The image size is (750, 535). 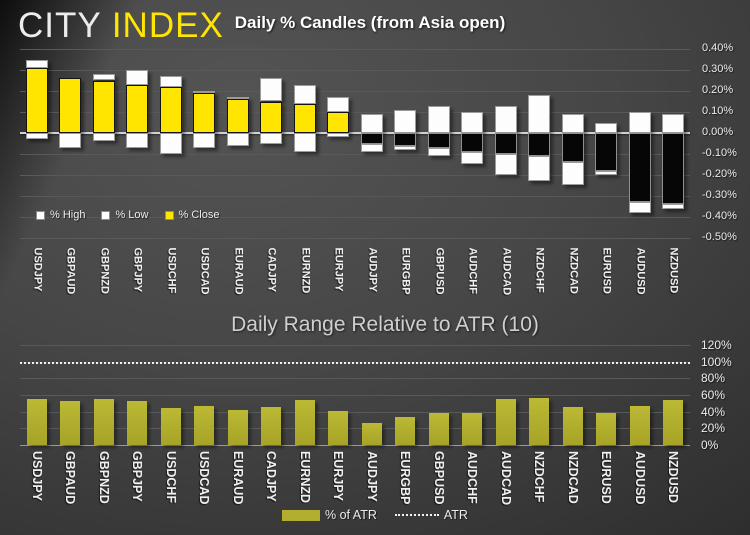 I want to click on atr-bar-GBPAUD, so click(x=70, y=422).